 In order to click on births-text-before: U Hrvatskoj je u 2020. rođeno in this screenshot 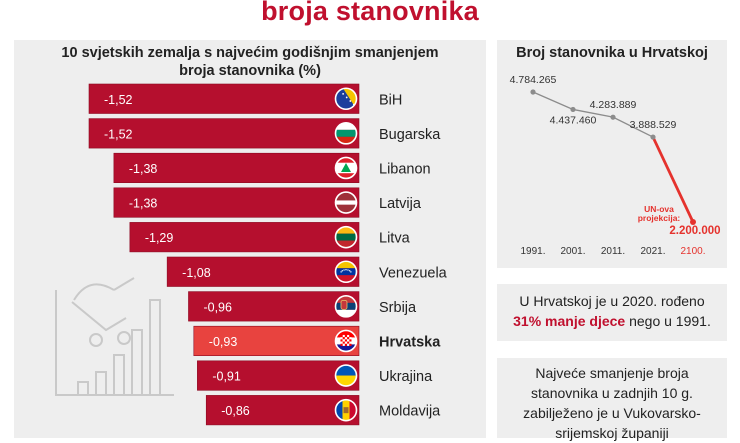, I will do `click(612, 301)`.